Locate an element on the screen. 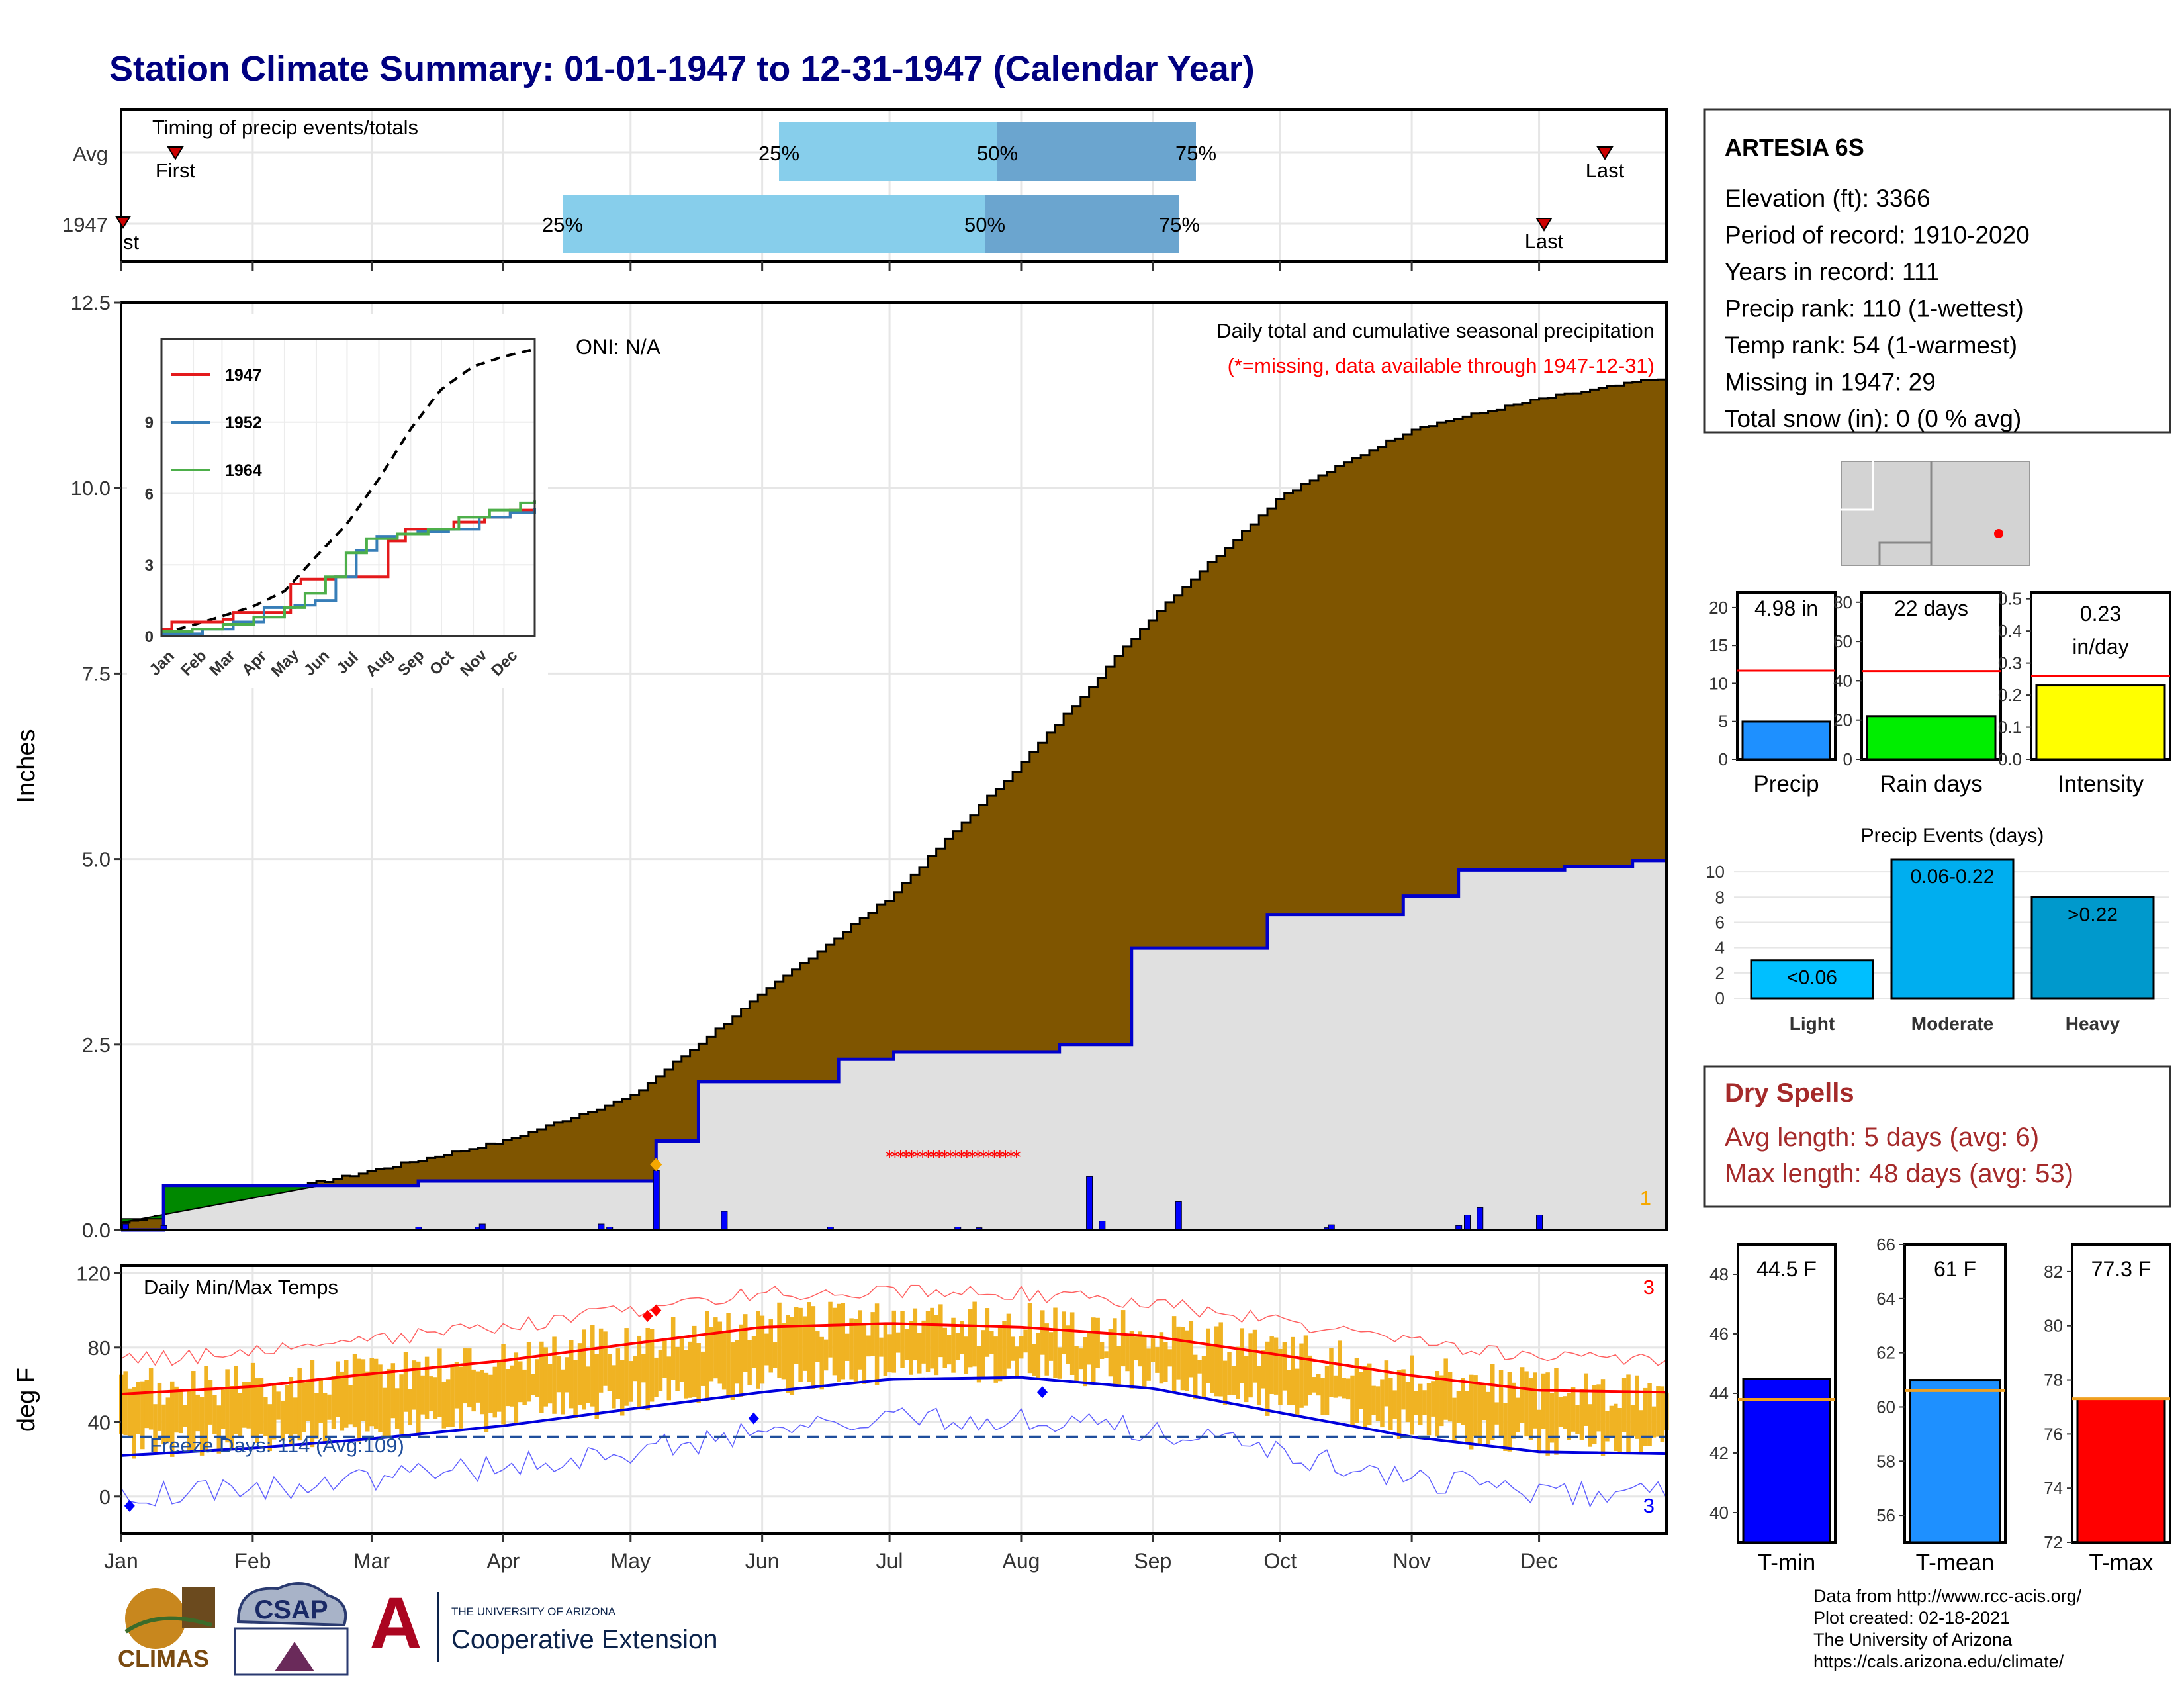 Image resolution: width=2184 pixels, height=1688 pixels. y-tick-label: 12.5 is located at coordinates (91, 302).